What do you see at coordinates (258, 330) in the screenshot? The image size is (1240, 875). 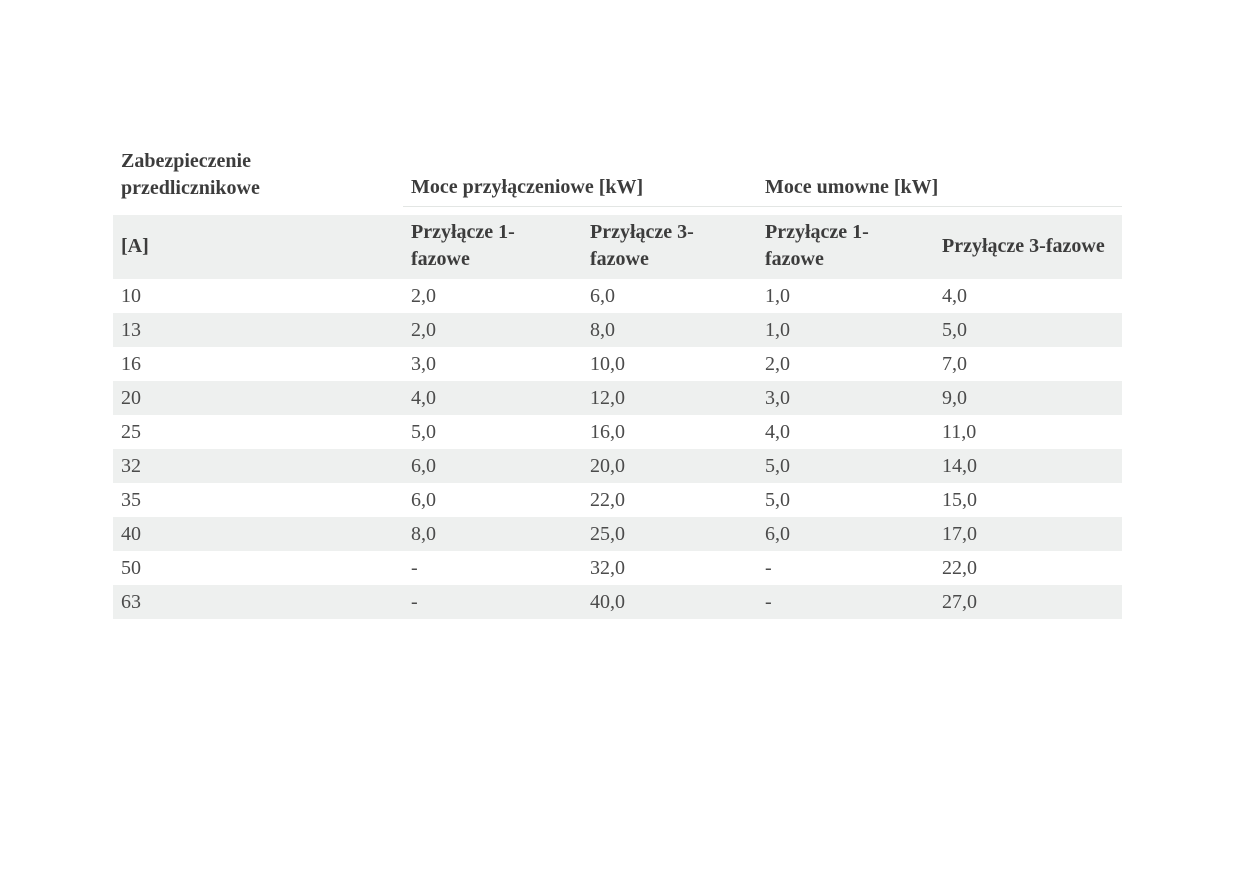 I see `fuse-rating-cell: 13` at bounding box center [258, 330].